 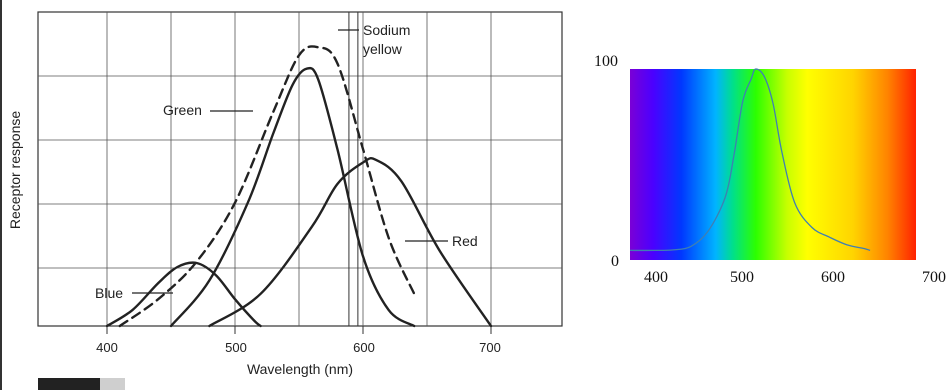 What do you see at coordinates (15, 170) in the screenshot?
I see `y-axis-title: Receptor response` at bounding box center [15, 170].